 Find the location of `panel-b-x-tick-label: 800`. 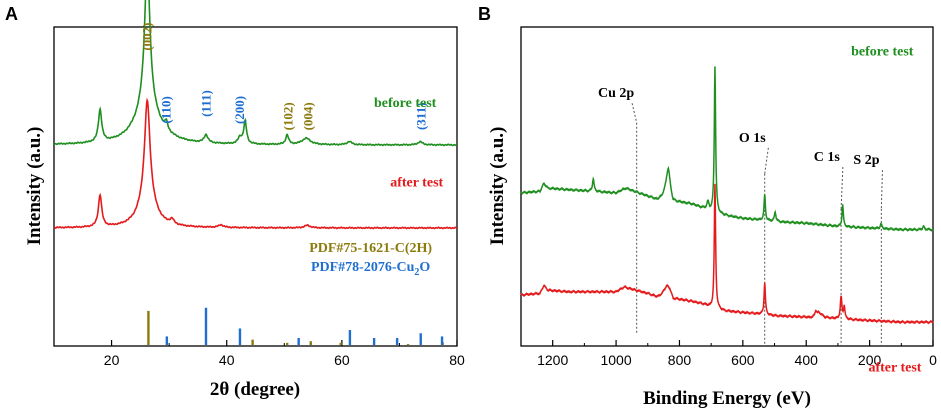

panel-b-x-tick-label: 800 is located at coordinates (680, 360).